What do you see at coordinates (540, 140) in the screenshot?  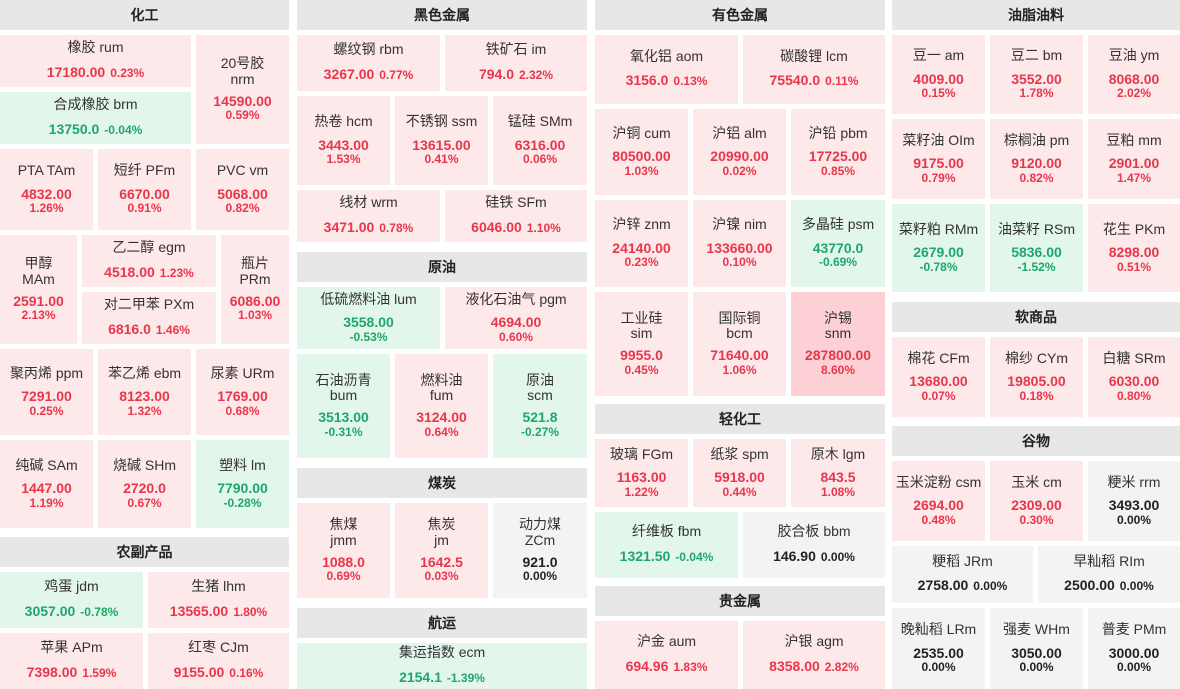 I see `contract-tile-smm: 锰硅 SMm 6316.00 0.06%` at bounding box center [540, 140].